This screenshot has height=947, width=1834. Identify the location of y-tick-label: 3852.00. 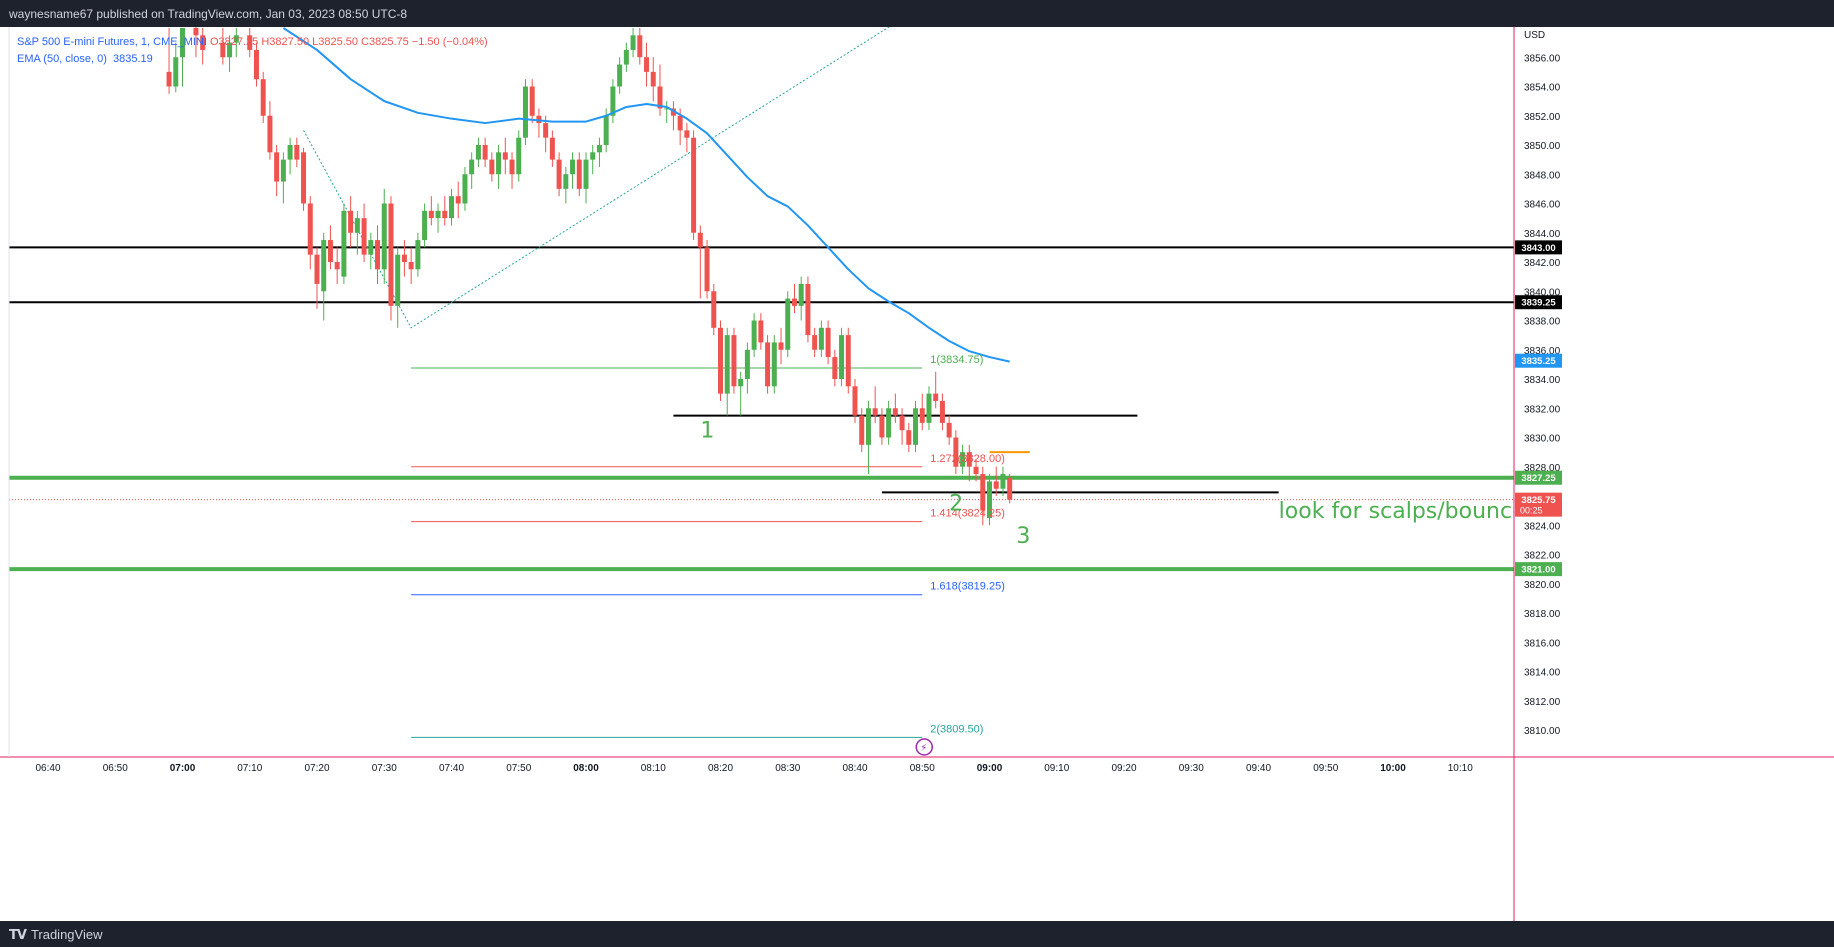
(1542, 117).